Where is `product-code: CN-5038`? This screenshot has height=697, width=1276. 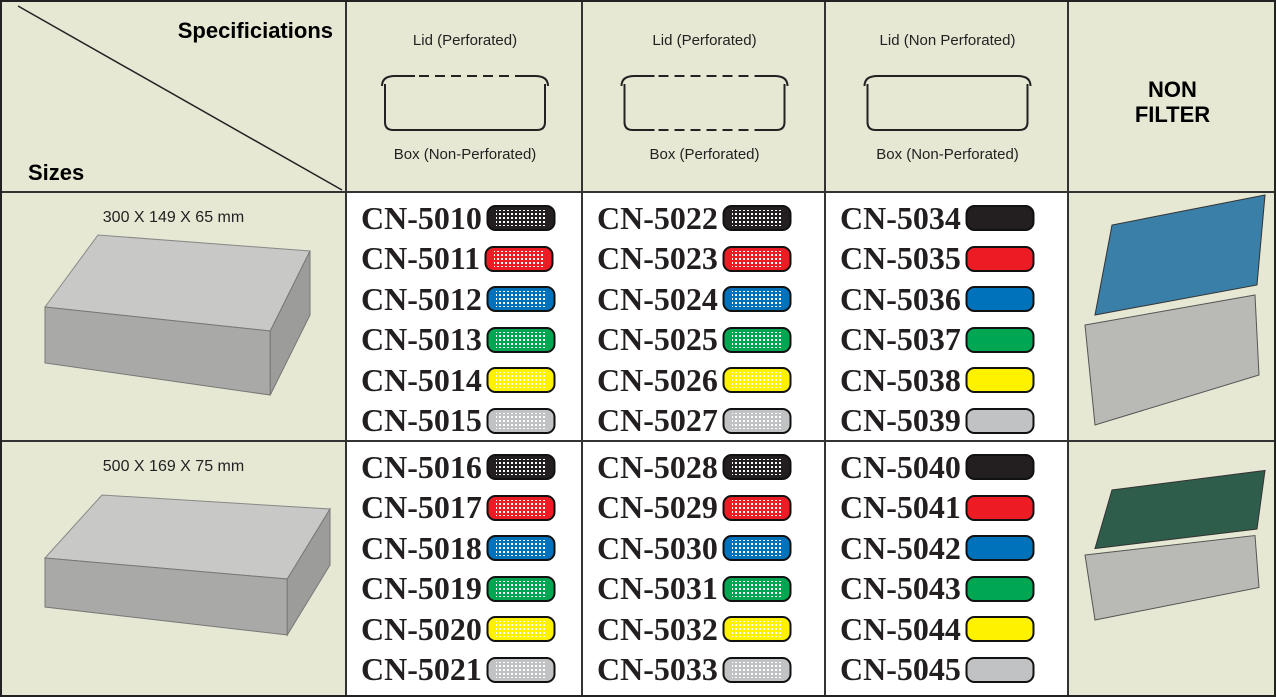
product-code: CN-5038 is located at coordinates (937, 380).